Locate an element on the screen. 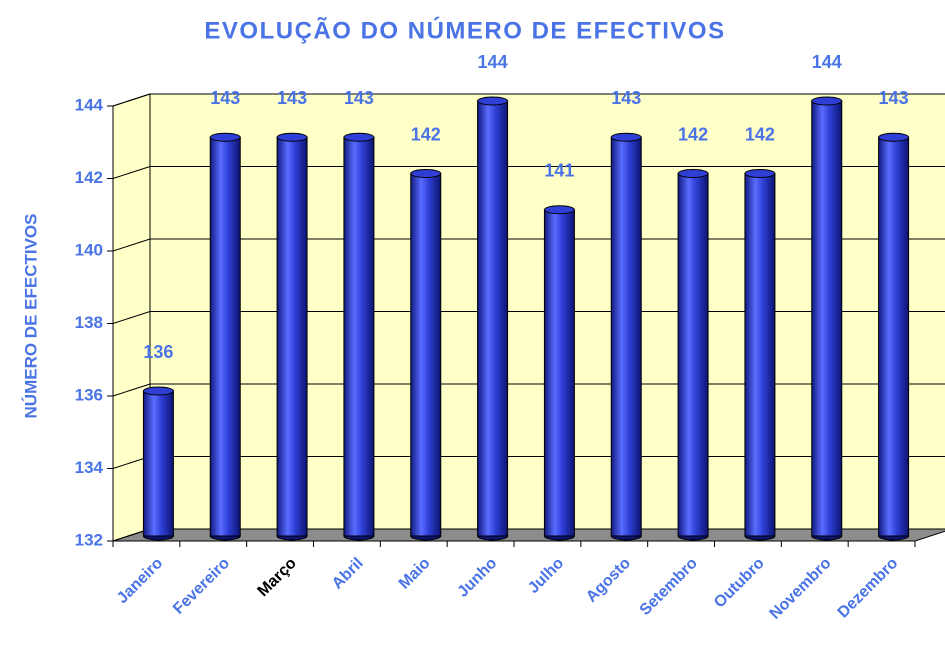 This screenshot has height=663, width=945. x-tick-label: Março is located at coordinates (278, 578).